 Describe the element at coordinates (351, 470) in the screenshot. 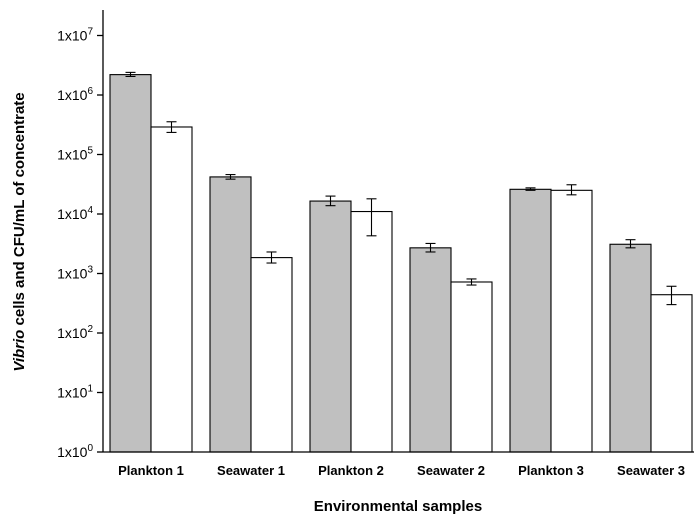

I see `x-tick-label: Plankton 2` at that location.